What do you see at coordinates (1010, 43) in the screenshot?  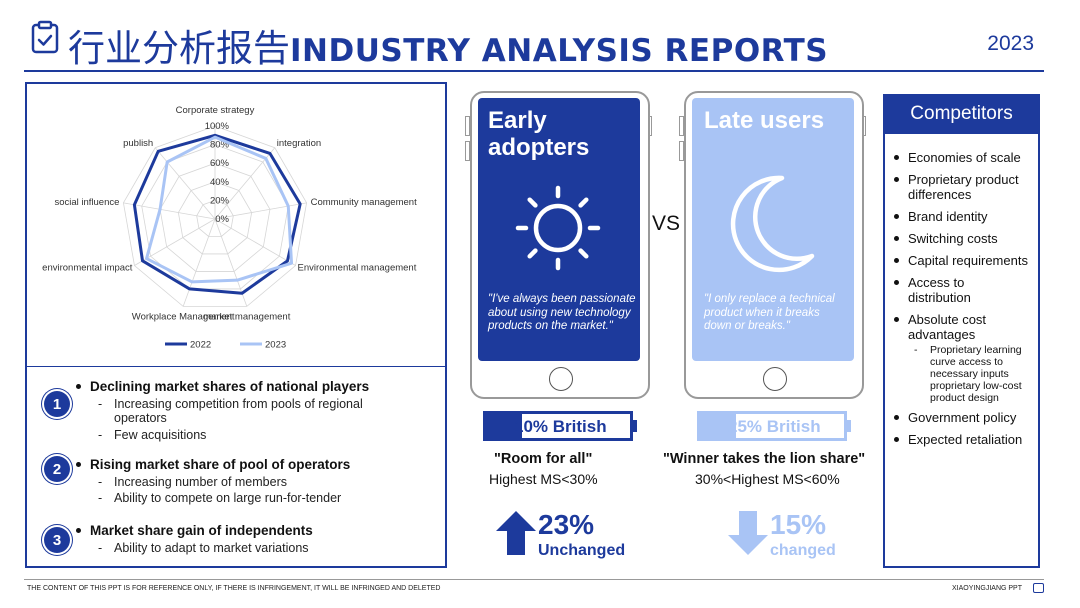 I see `report-year: 2023` at bounding box center [1010, 43].